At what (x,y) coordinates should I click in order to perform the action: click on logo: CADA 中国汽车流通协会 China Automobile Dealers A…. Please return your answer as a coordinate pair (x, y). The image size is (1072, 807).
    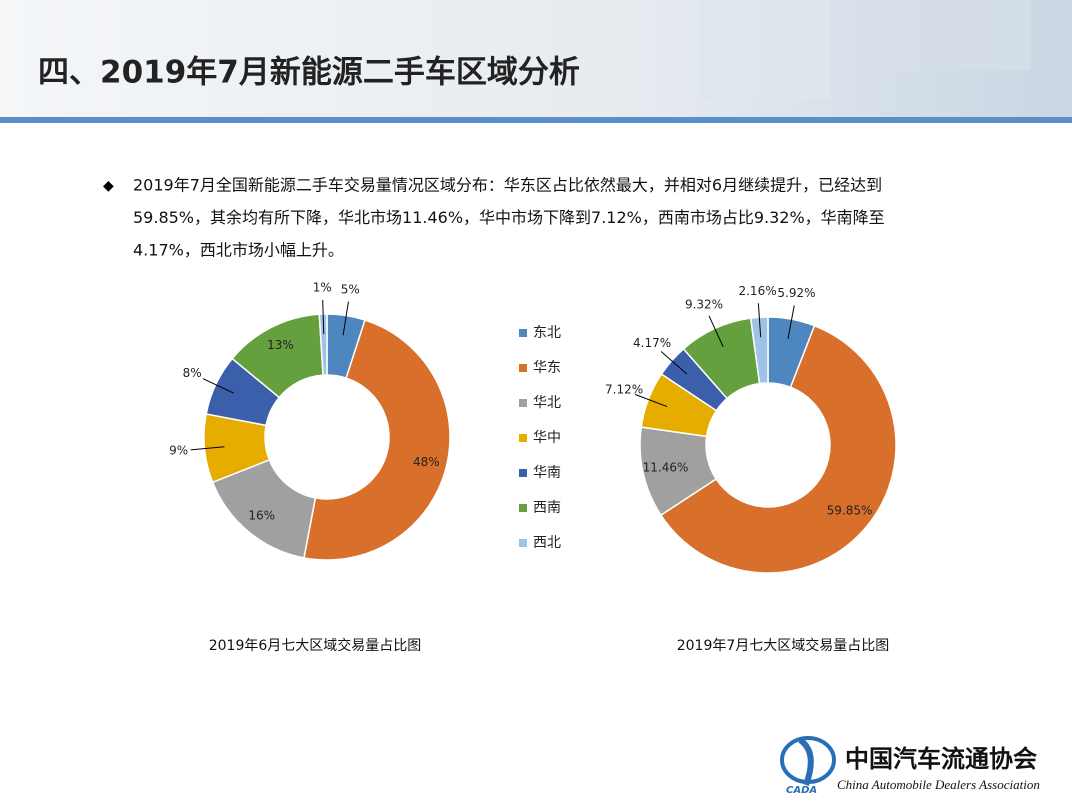
    Looking at the image, I should click on (910, 766).